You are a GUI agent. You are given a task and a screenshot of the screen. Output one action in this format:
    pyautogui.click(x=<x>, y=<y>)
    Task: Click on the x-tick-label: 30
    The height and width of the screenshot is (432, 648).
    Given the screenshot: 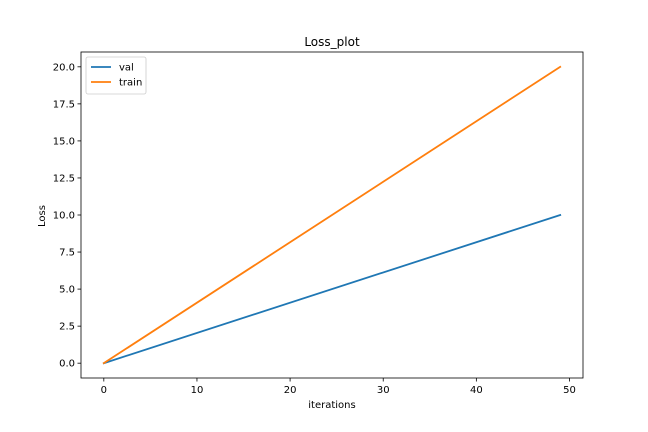 What is the action you would take?
    pyautogui.click(x=383, y=390)
    